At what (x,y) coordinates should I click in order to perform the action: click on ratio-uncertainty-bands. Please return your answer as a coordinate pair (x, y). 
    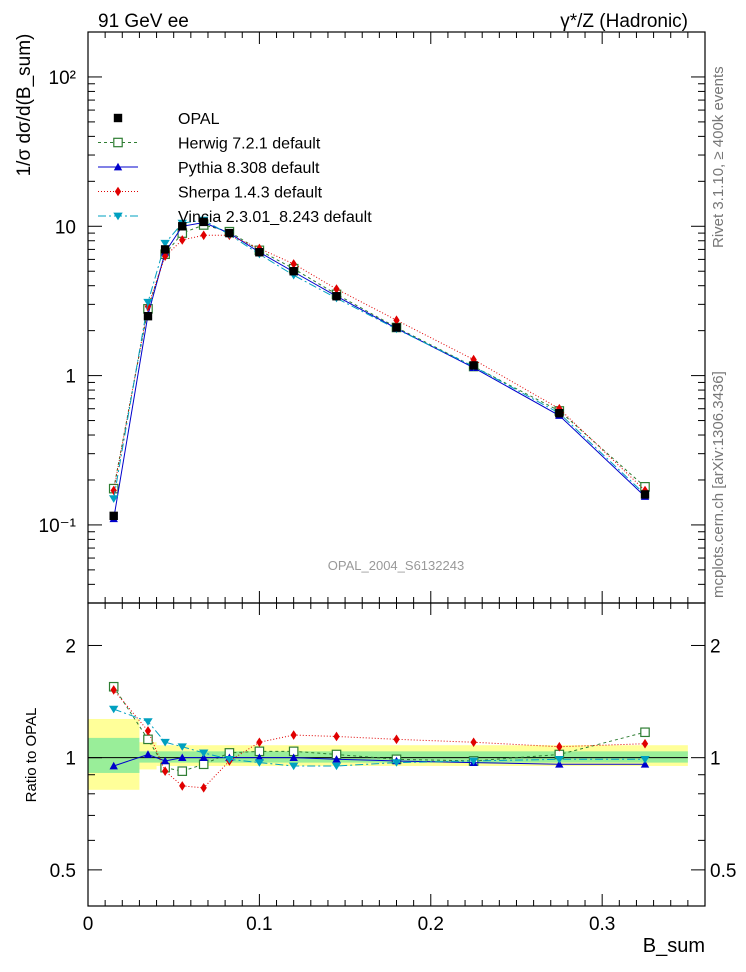
    Looking at the image, I should click on (388, 754).